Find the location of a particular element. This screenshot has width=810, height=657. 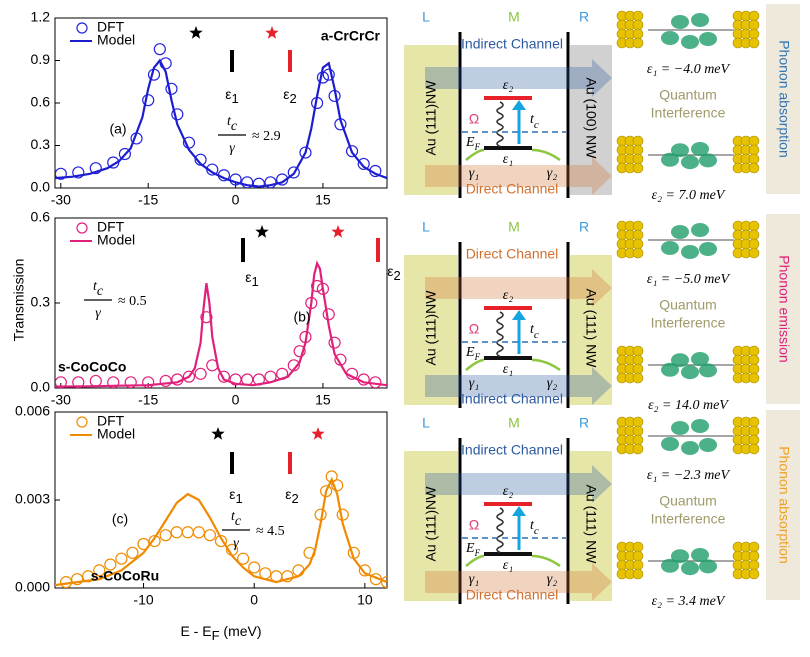

level-label: ε1 is located at coordinates (235, 496).